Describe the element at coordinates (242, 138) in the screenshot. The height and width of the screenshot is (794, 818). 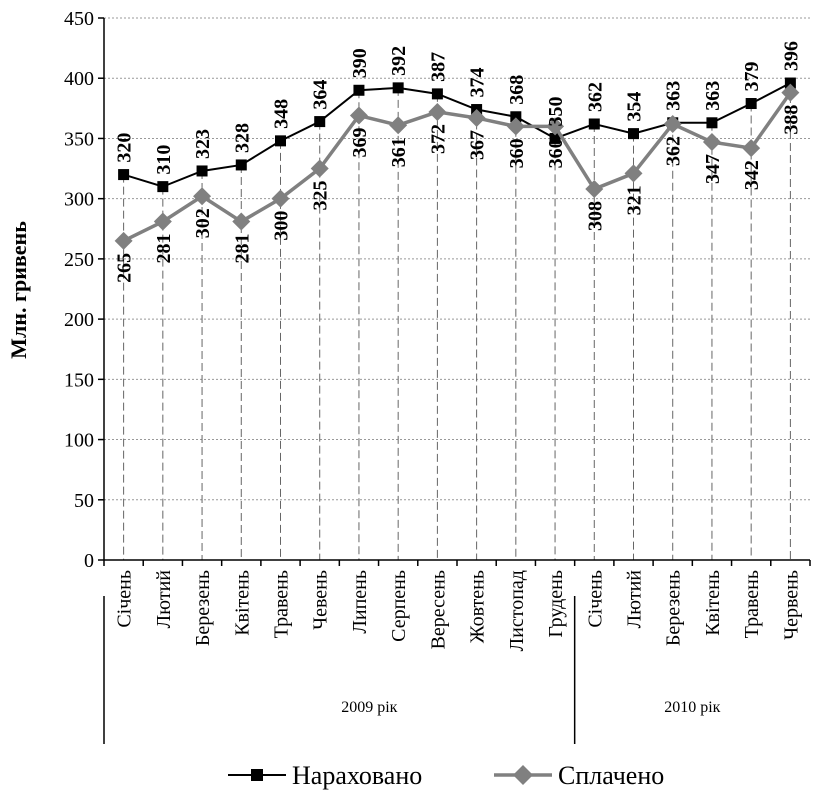
I see `data-label: 328` at that location.